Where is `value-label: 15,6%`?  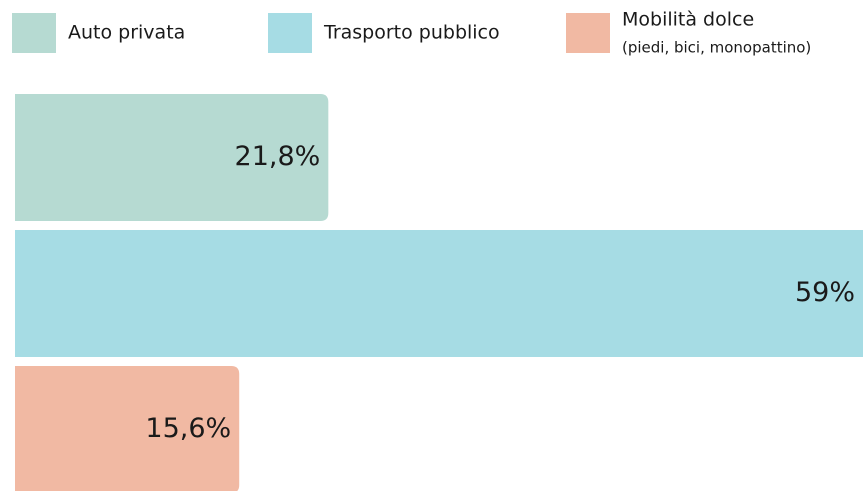 value-label: 15,6% is located at coordinates (188, 428).